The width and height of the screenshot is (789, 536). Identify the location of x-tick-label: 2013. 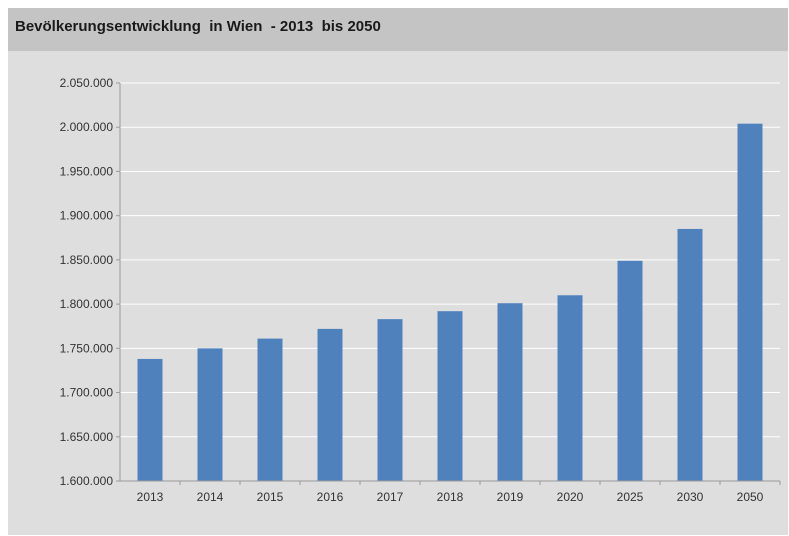
(150, 497).